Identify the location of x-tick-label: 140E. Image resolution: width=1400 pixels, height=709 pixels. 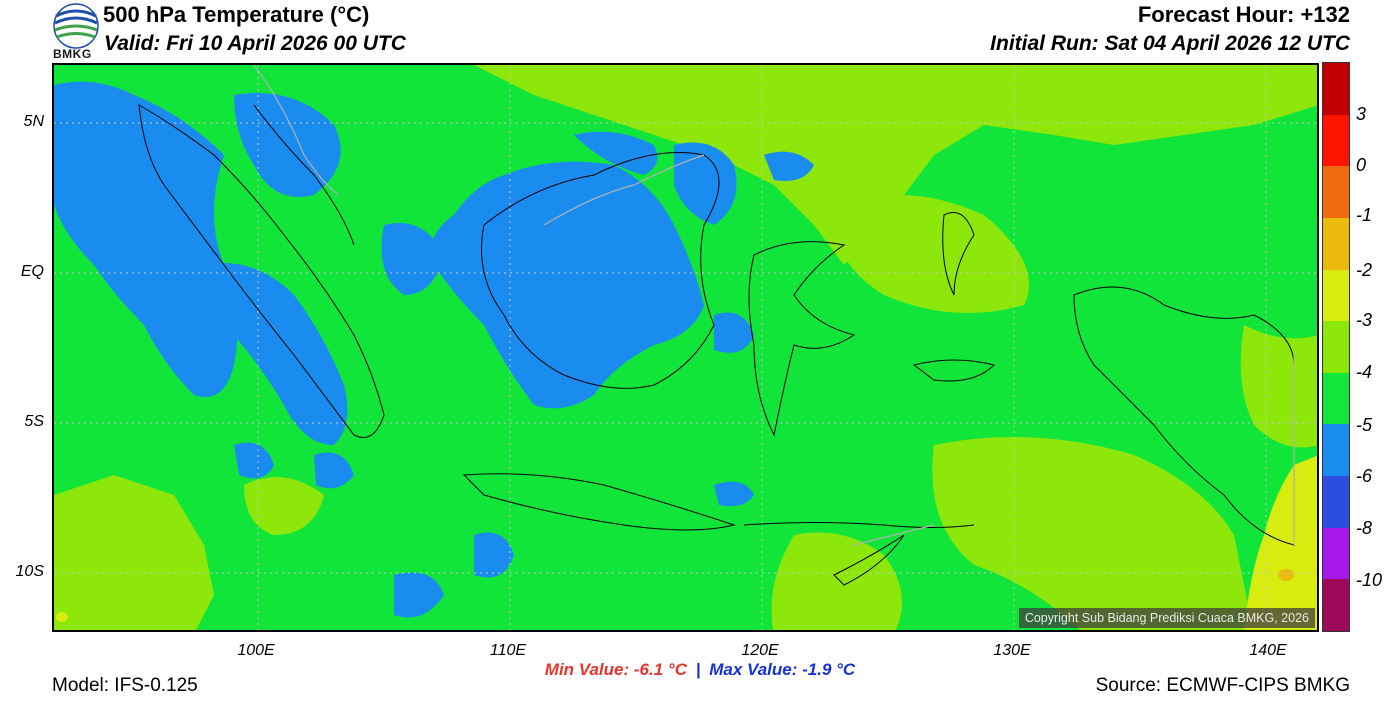
(1268, 650).